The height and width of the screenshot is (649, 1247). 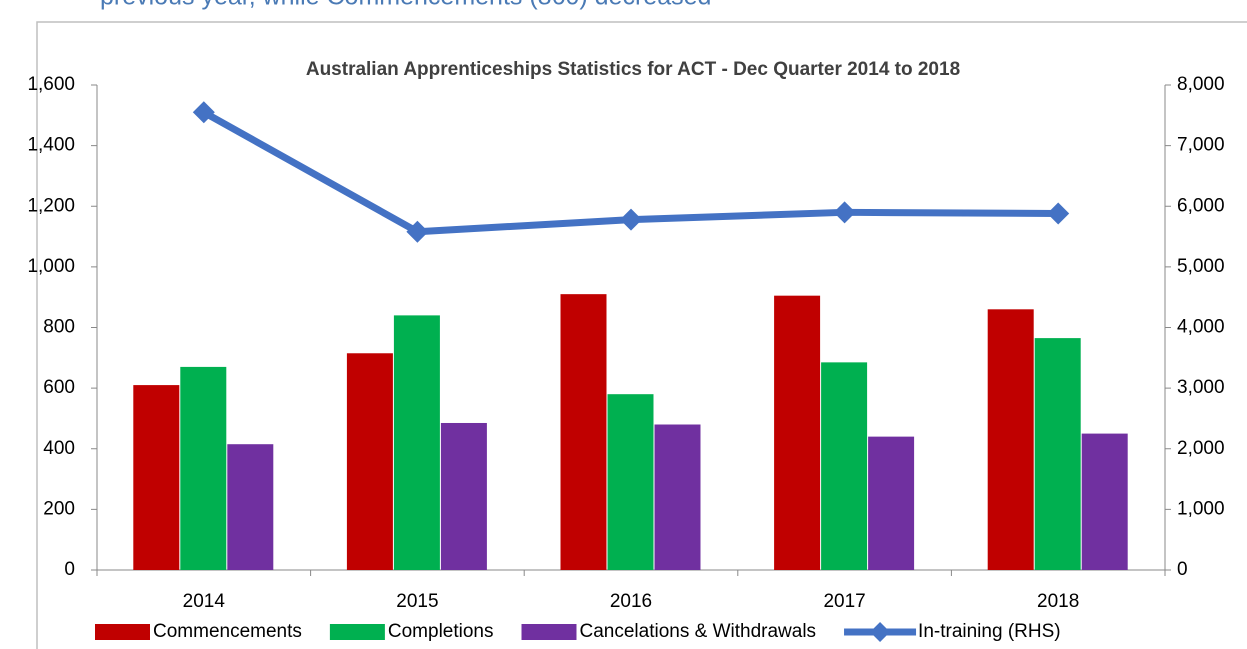 I want to click on y-tick-label: 0, so click(x=69, y=569).